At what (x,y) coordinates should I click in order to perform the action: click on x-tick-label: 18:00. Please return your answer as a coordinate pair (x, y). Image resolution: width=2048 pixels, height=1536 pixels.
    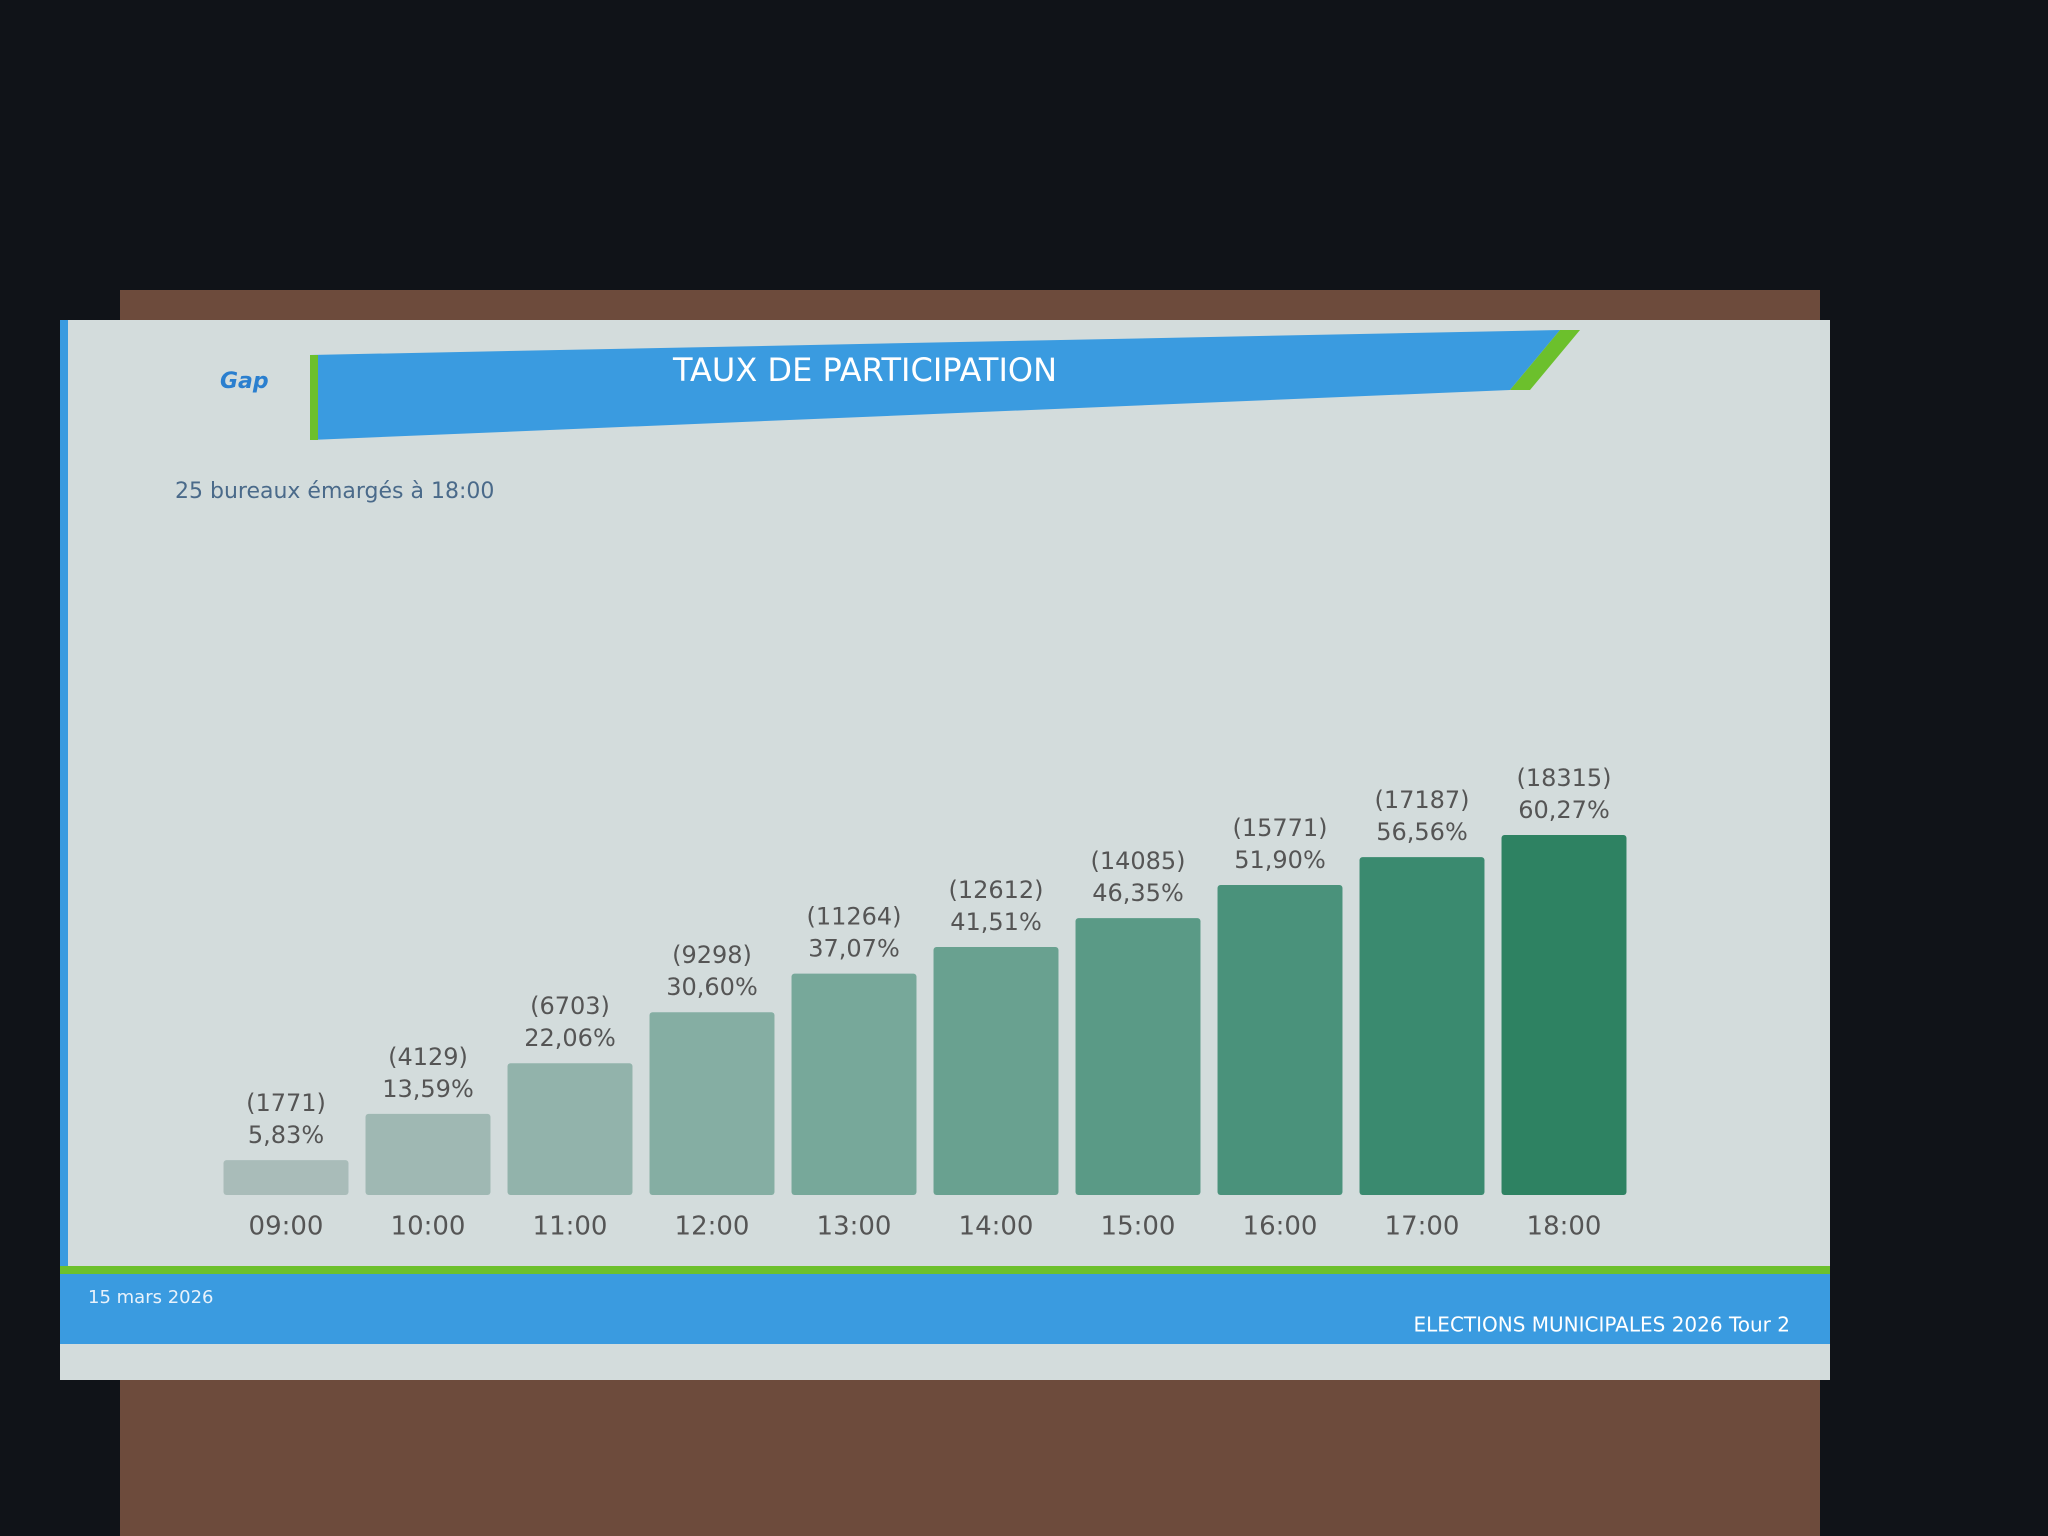
    Looking at the image, I should click on (1564, 1227).